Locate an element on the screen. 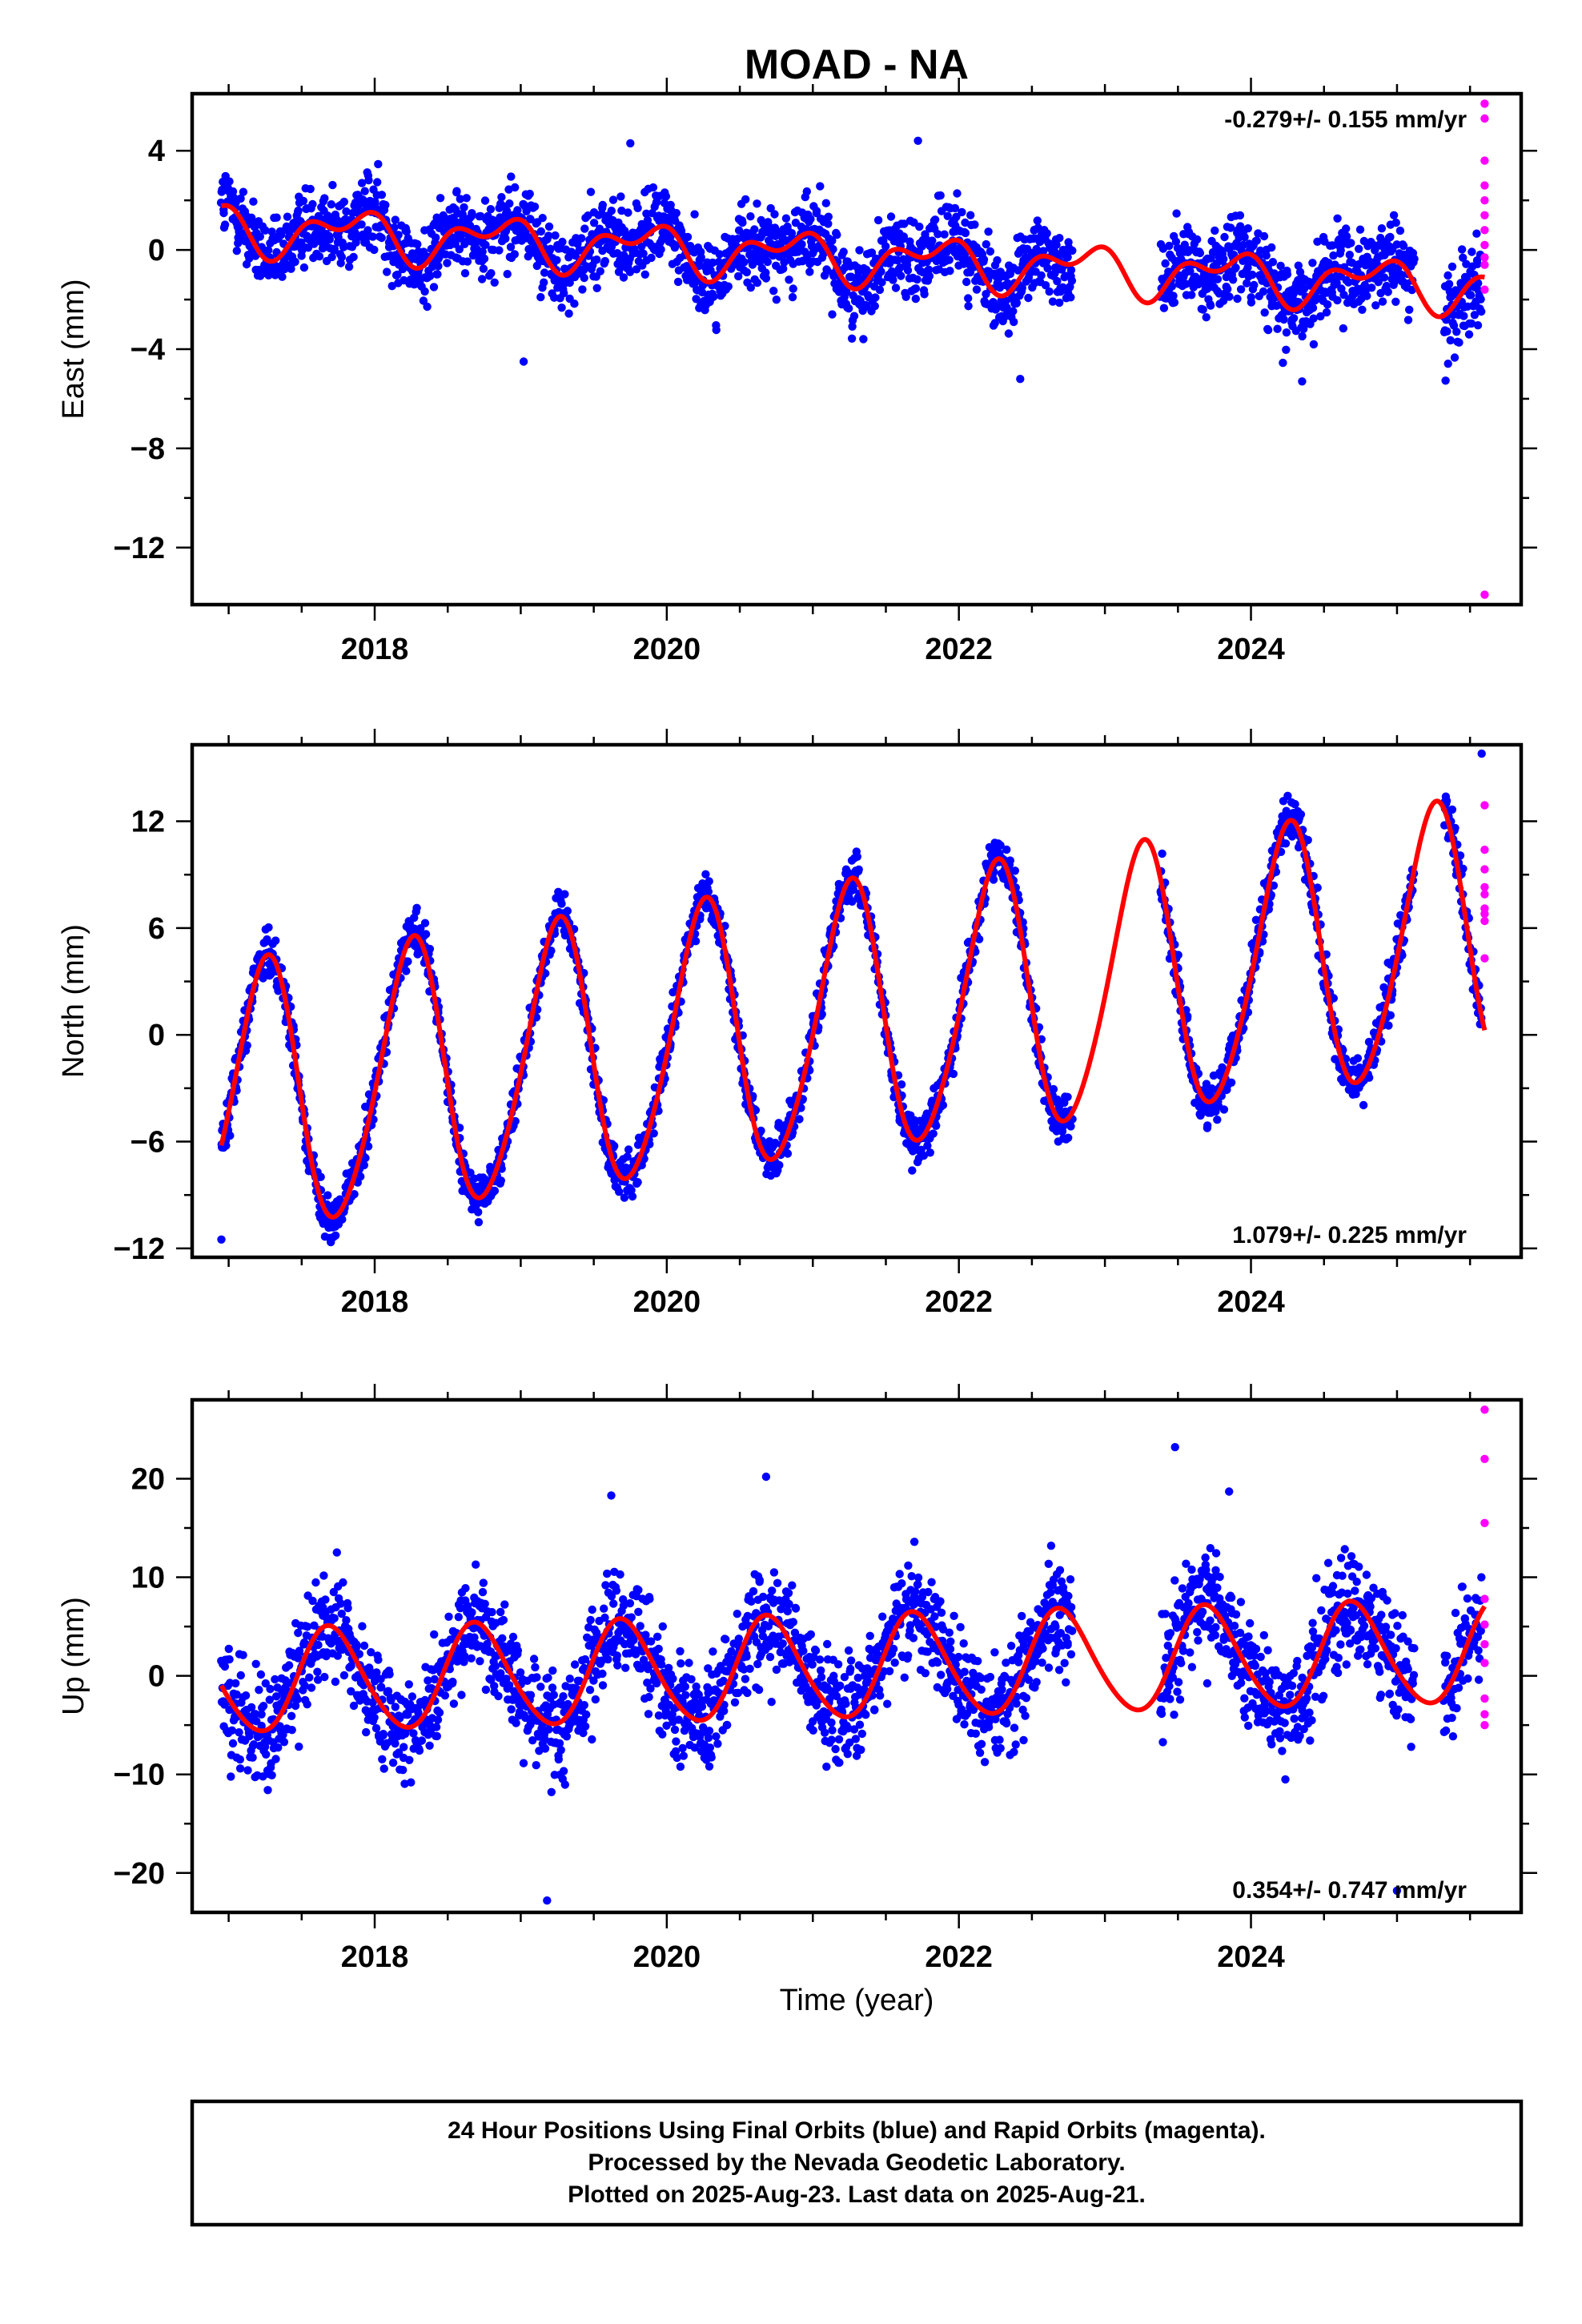 The height and width of the screenshot is (2324, 1582). east-y-axis-label: East (mm) is located at coordinates (74, 349).